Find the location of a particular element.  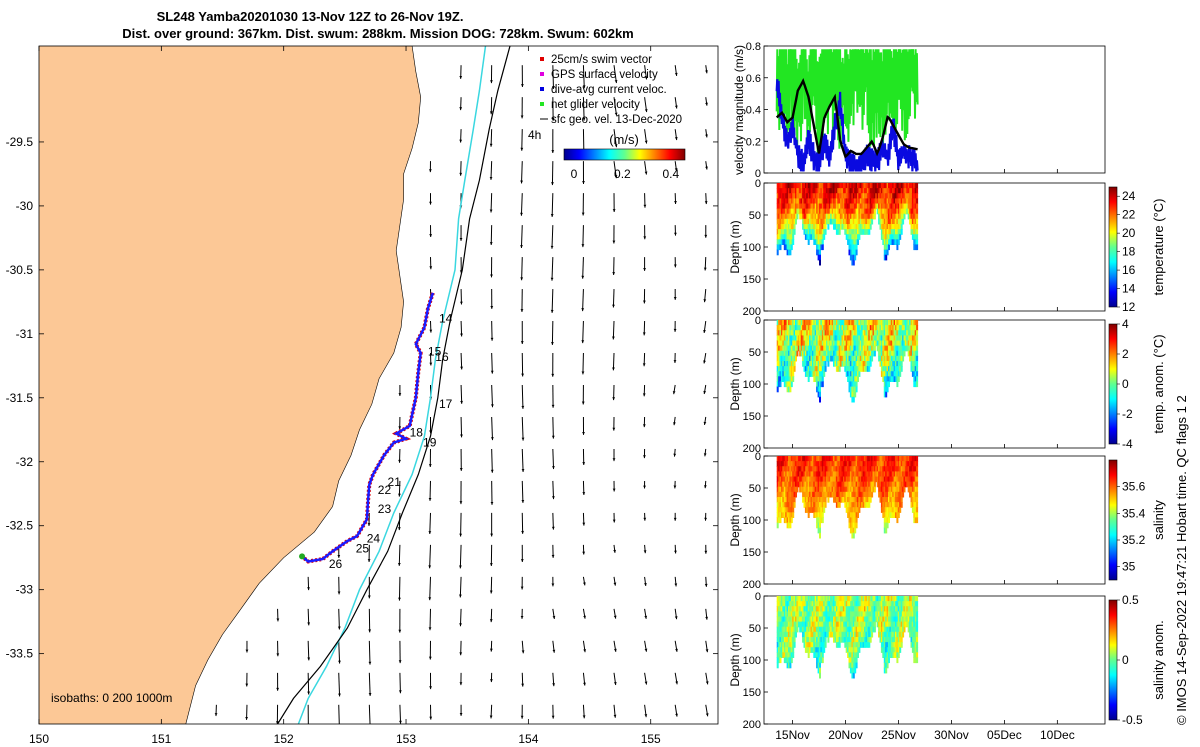

colorbar-tick-label: 22 is located at coordinates (1129, 215).